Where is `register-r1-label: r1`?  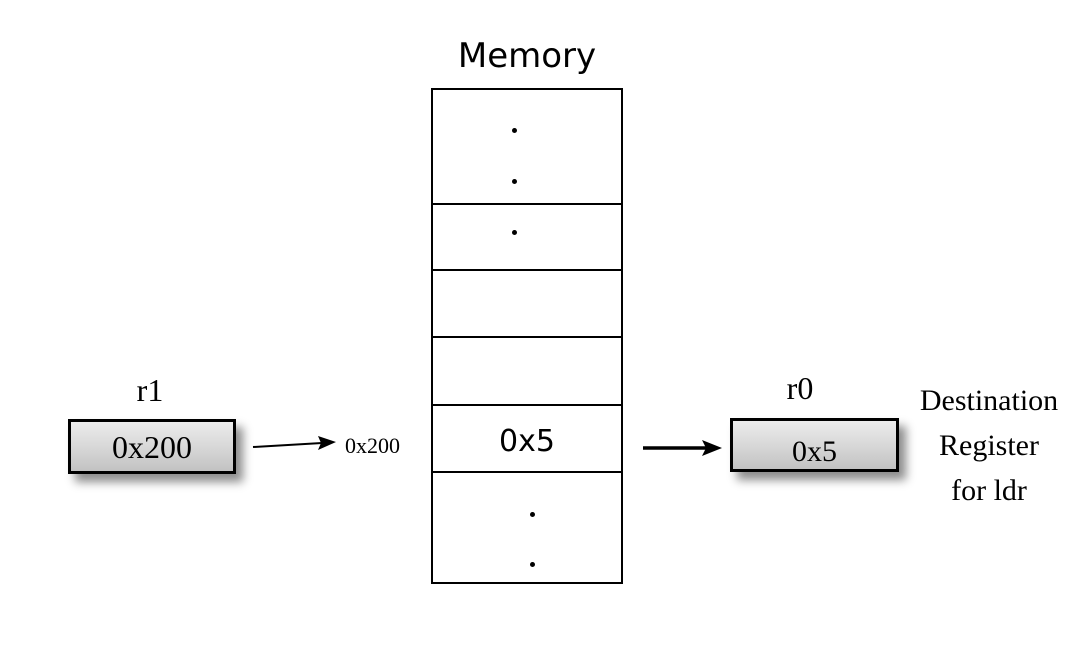
register-r1-label: r1 is located at coordinates (150, 390).